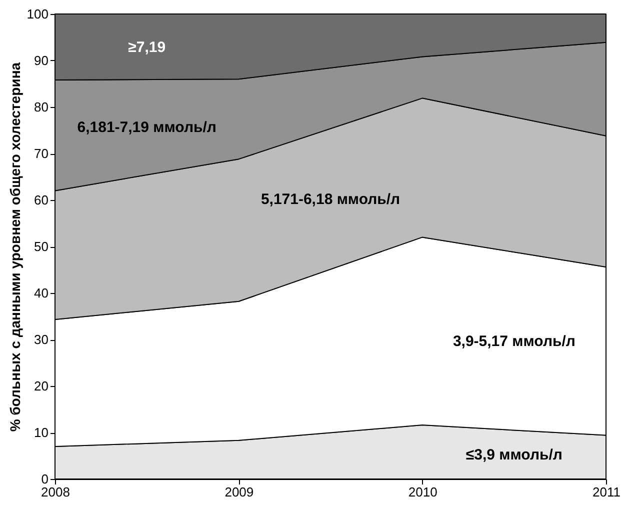 The image size is (628, 507). I want to click on y-tick-label: 10, so click(41, 432).